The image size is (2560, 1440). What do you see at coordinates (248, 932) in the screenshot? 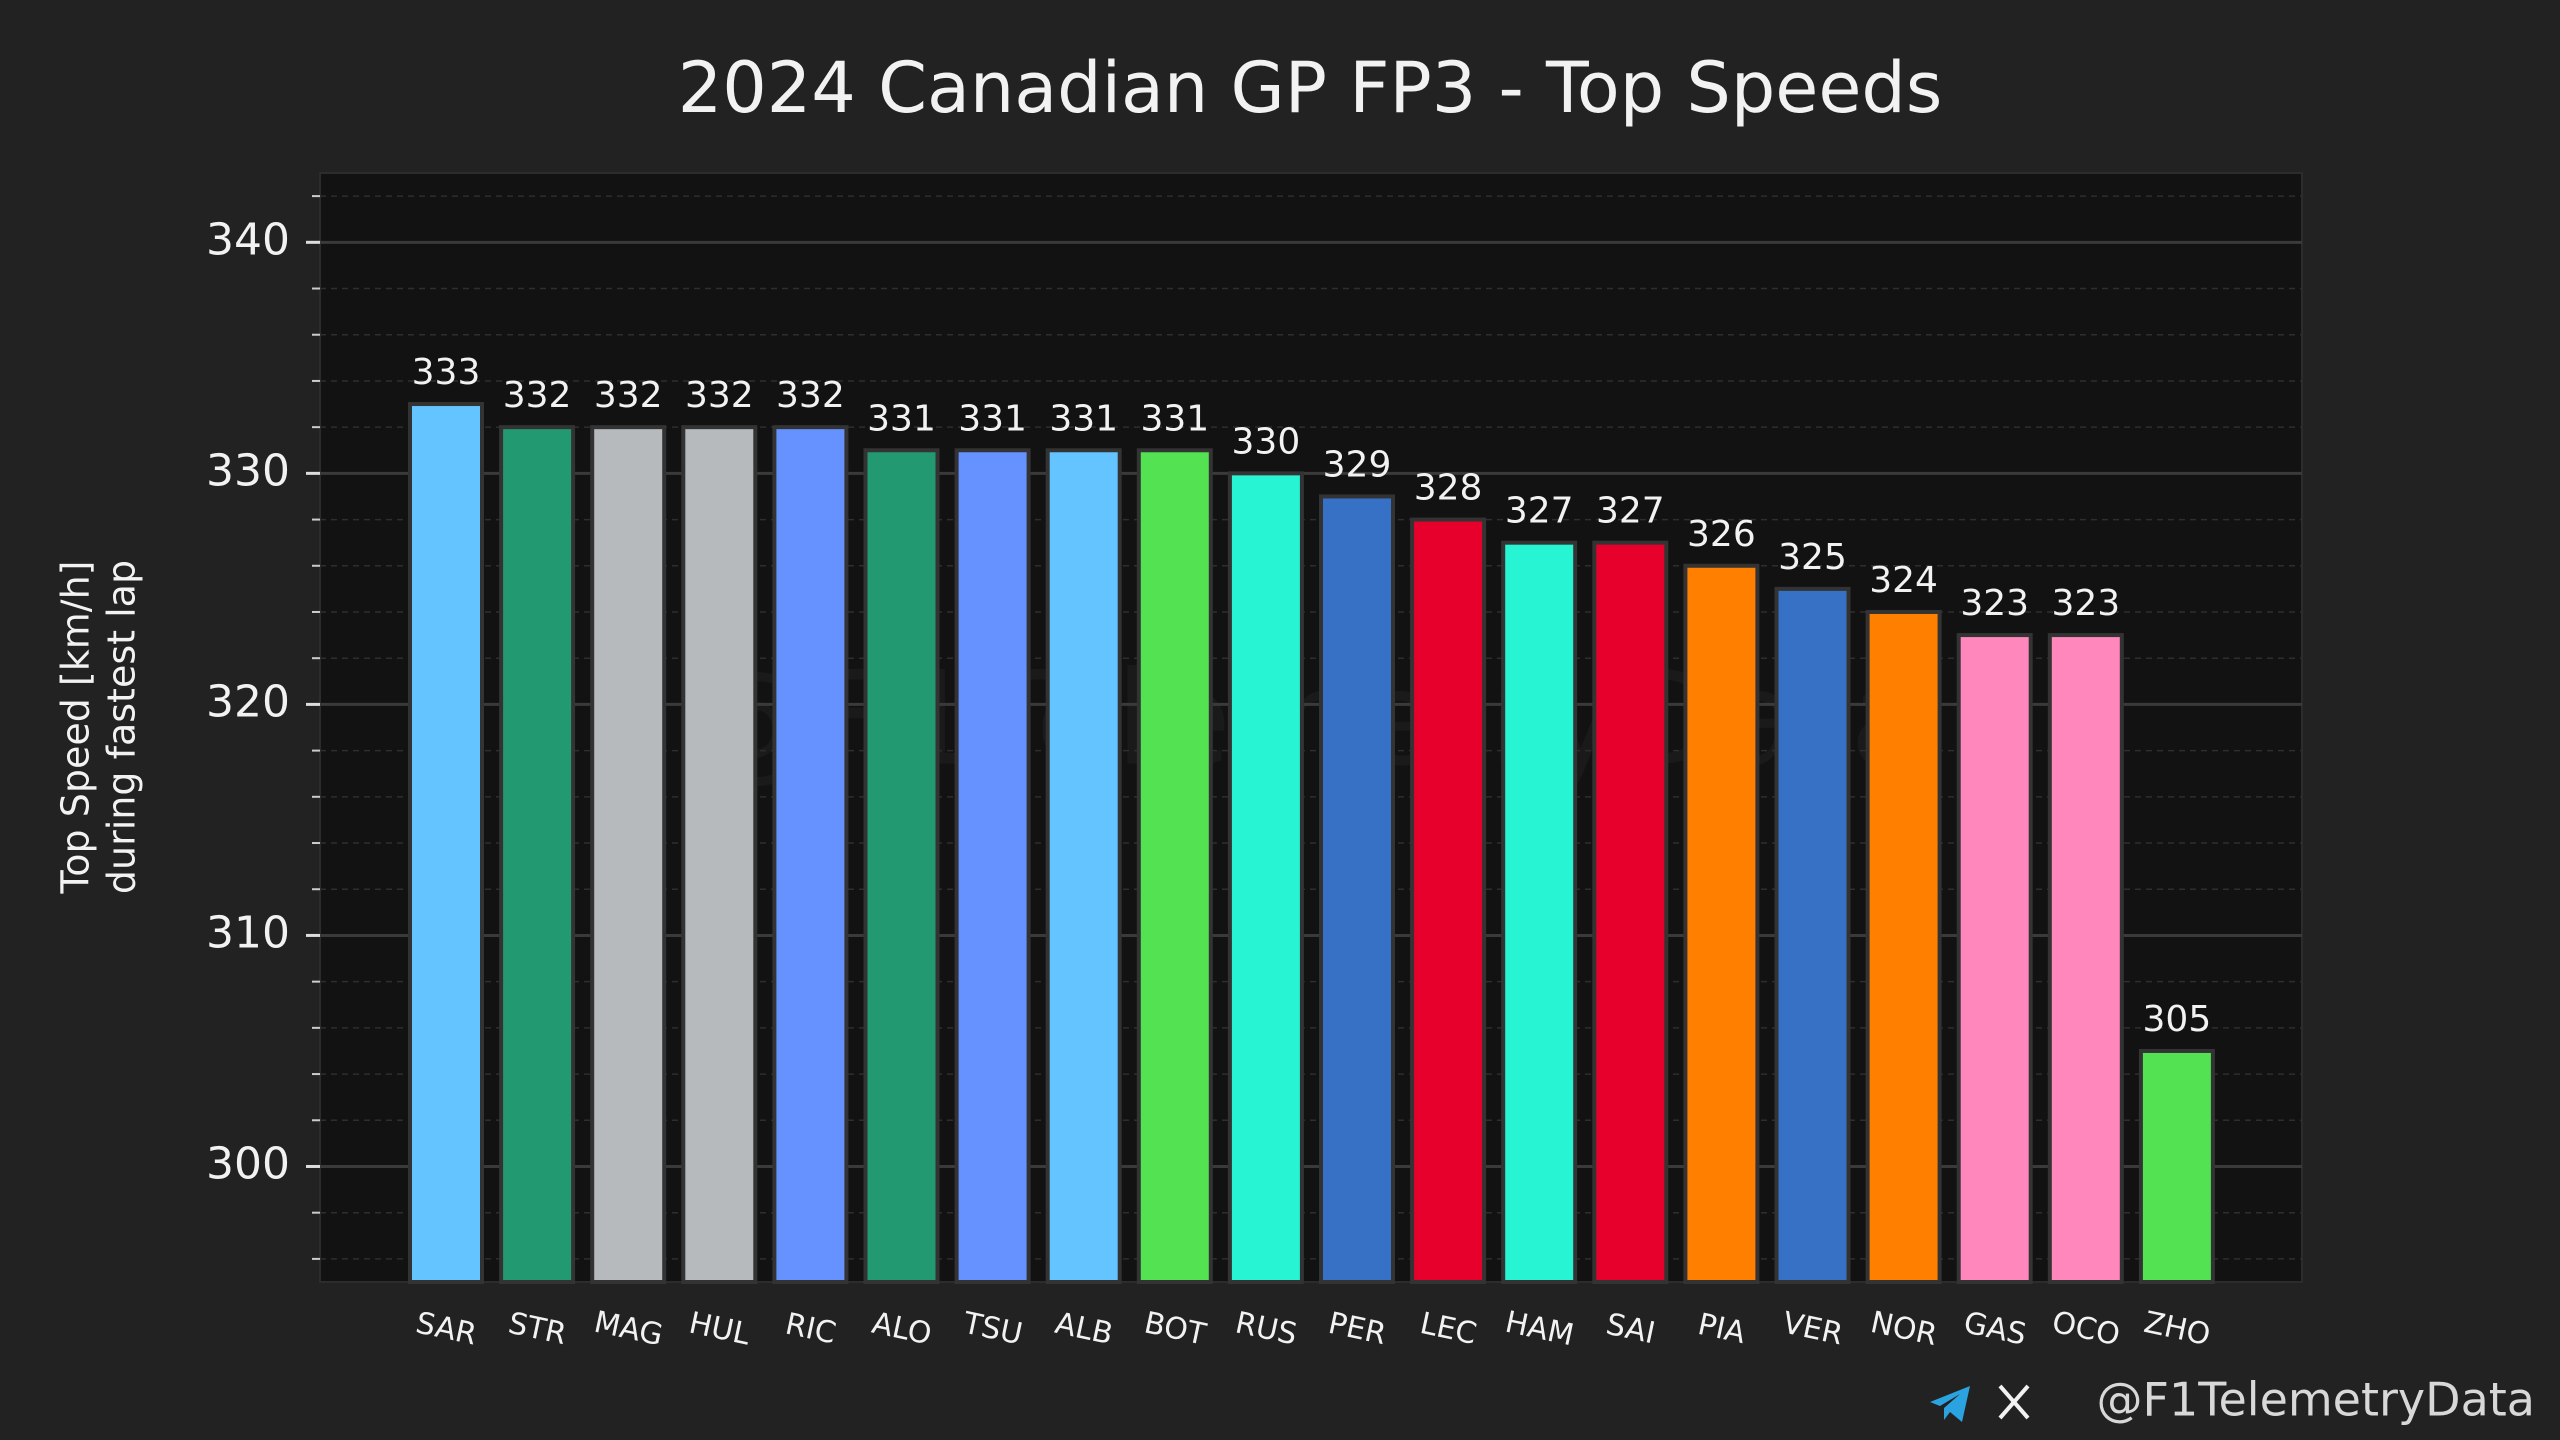
I see `y-tick-label: 310` at bounding box center [248, 932].